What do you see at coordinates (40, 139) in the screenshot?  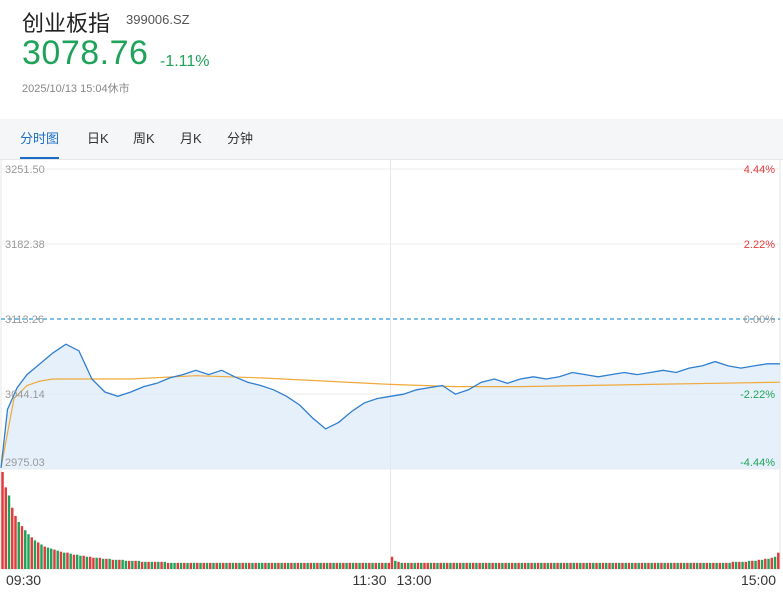 I see `tab-intraday: 分时图` at bounding box center [40, 139].